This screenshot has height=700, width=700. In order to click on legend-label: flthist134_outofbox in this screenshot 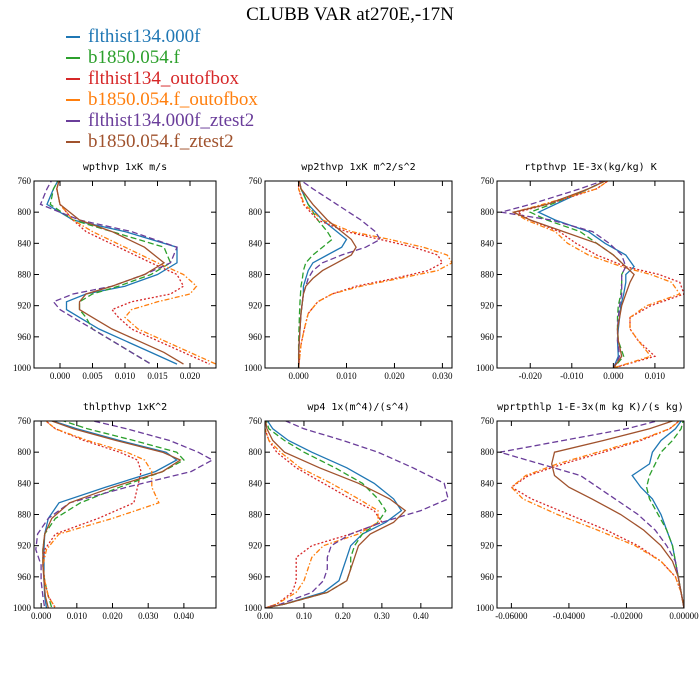, I will do `click(163, 78)`.